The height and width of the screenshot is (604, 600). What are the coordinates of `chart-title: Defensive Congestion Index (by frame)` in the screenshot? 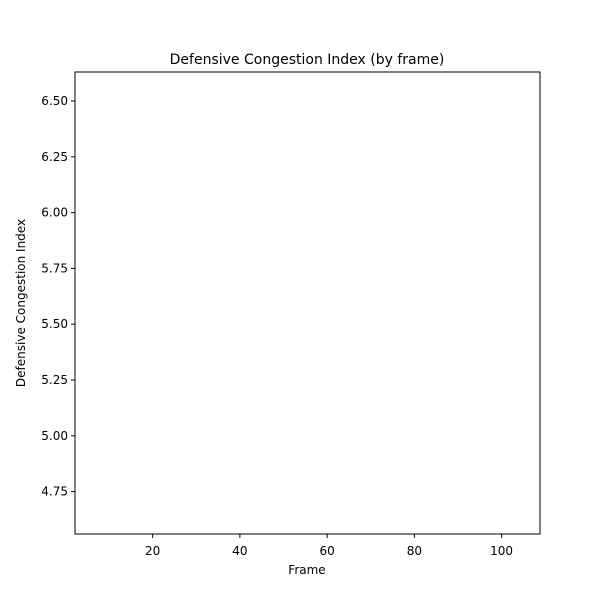 It's located at (307, 60).